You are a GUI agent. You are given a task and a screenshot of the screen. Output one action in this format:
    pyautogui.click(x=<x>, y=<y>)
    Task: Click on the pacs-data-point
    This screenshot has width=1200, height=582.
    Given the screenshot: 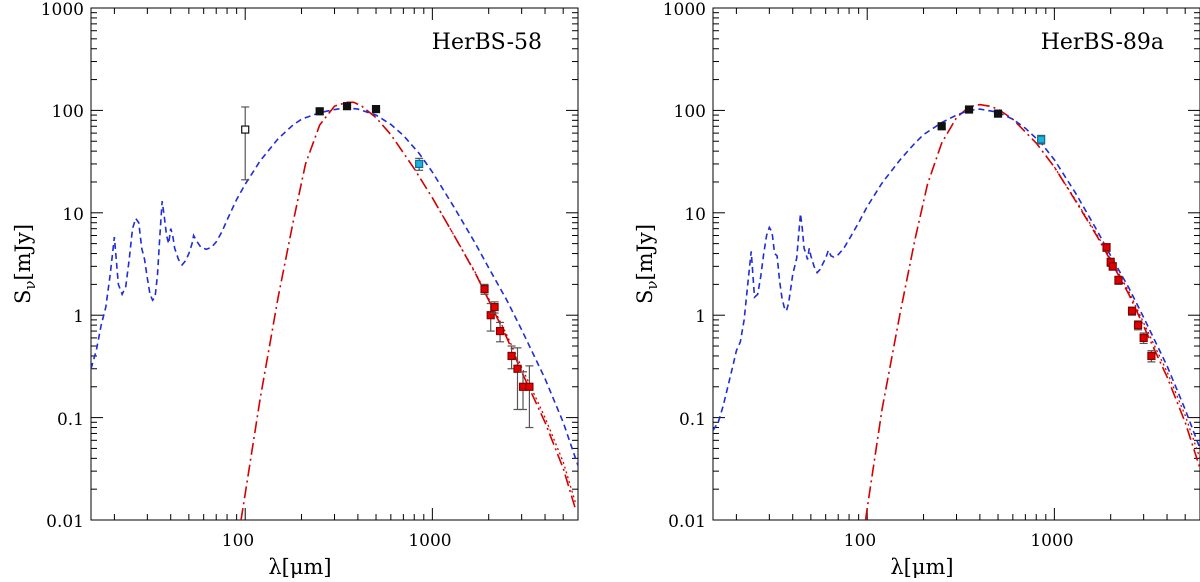 What is the action you would take?
    pyautogui.click(x=245, y=129)
    